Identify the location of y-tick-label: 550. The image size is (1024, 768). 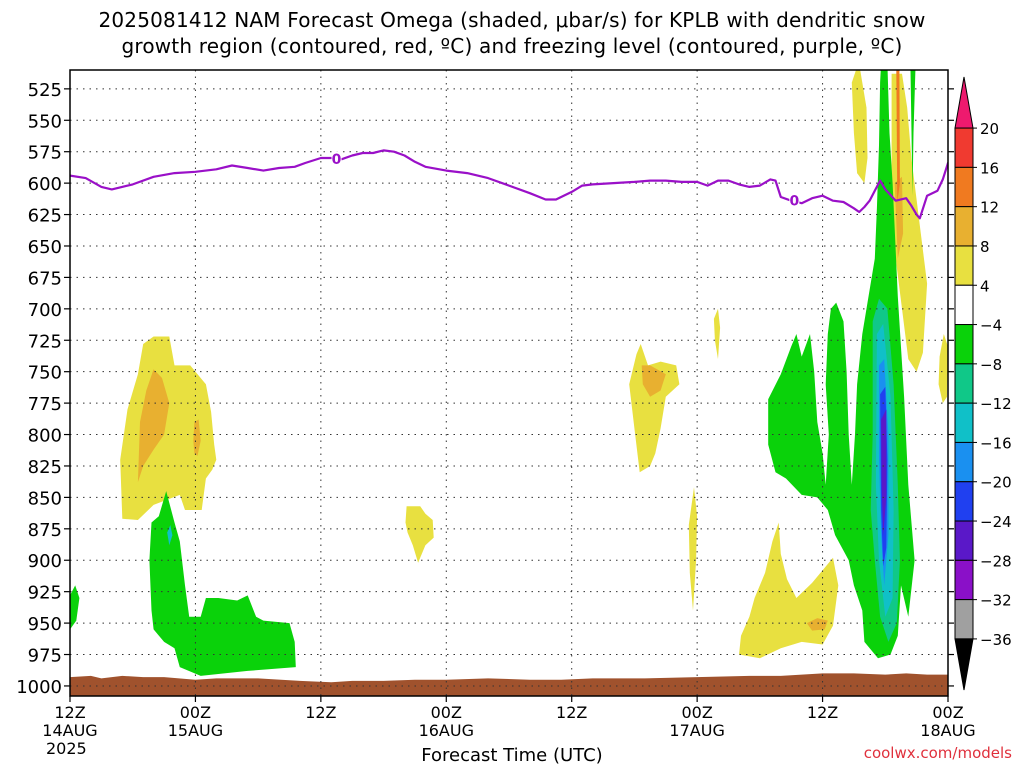
(45, 121).